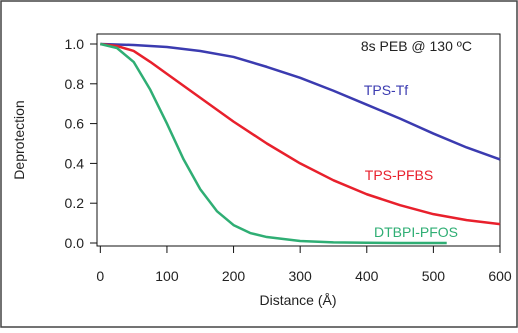 The width and height of the screenshot is (518, 333). I want to click on y-axis-title: Deprotection, so click(19, 139).